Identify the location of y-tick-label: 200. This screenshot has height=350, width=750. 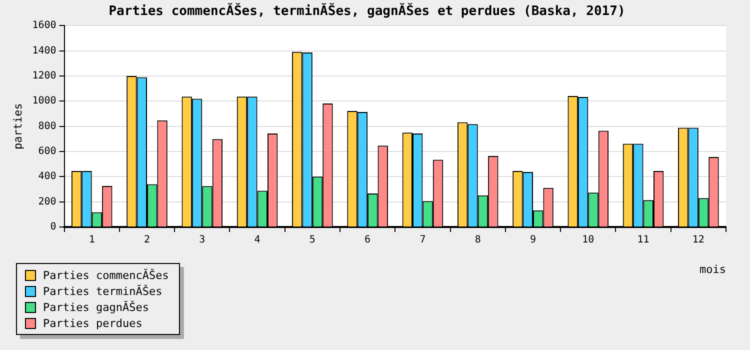
(47, 202).